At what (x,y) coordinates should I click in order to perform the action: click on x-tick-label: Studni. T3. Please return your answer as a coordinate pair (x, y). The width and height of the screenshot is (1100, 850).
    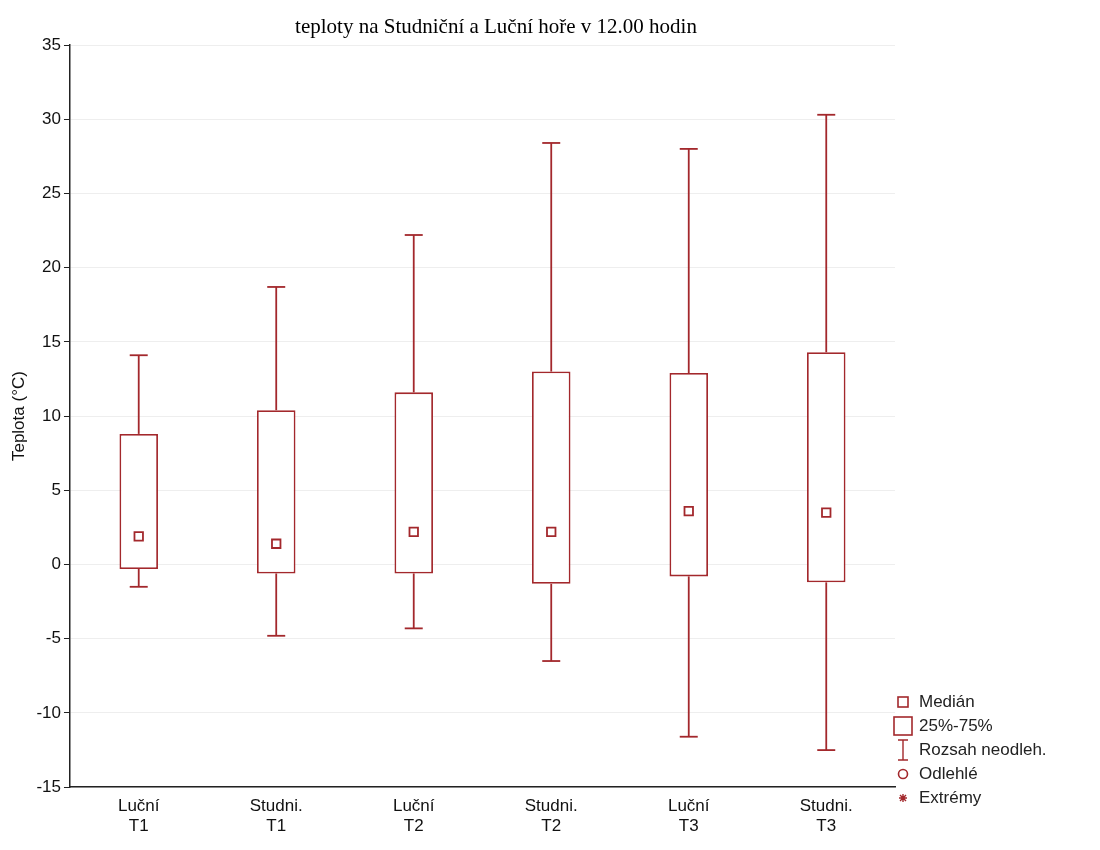
    Looking at the image, I should click on (826, 816).